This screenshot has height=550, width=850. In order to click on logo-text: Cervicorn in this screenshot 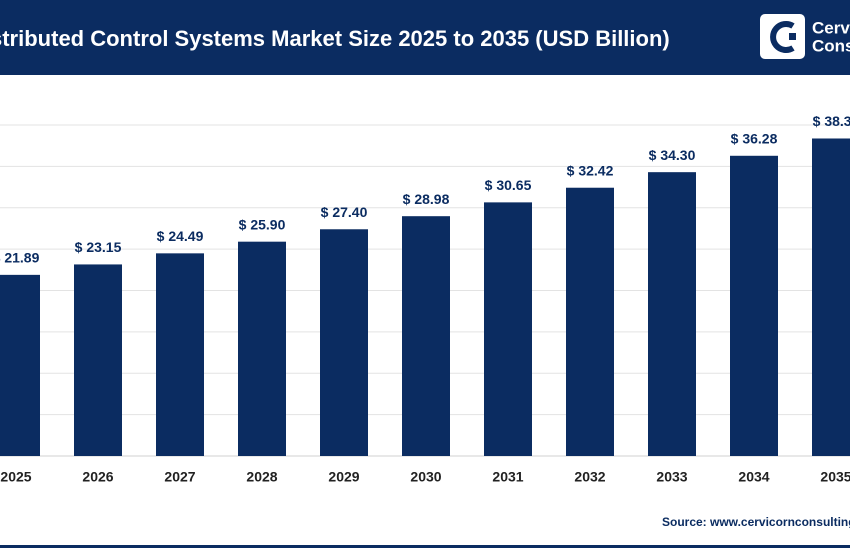, I will do `click(831, 27)`.